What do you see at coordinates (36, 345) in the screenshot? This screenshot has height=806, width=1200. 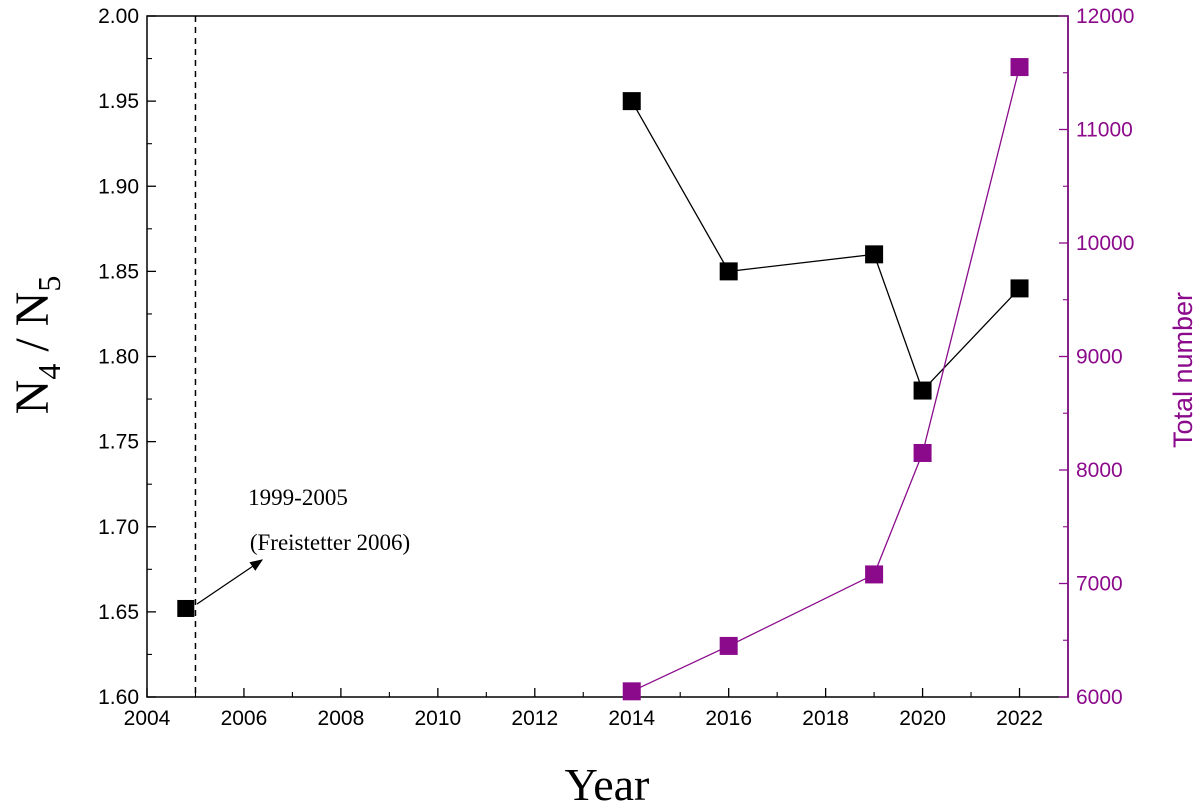 I see `y-axis-label-left: N4 / N5` at bounding box center [36, 345].